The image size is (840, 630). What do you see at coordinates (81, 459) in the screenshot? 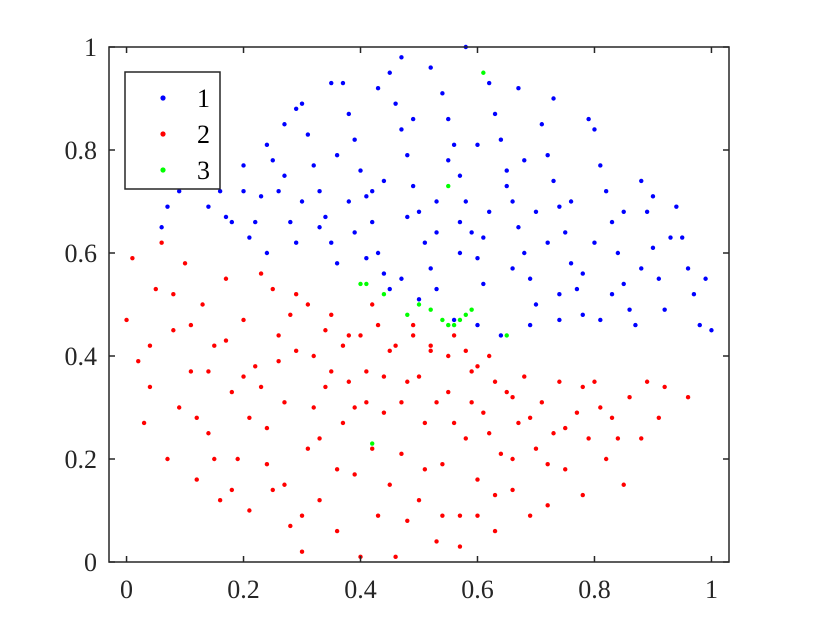
I see `y-tick-label: 0.2` at bounding box center [81, 459].